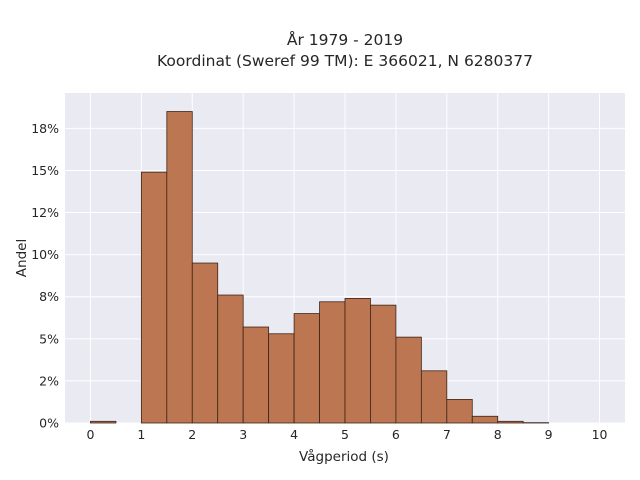 The image size is (640, 480). Describe the element at coordinates (447, 434) in the screenshot. I see `x-tick-label-7: 7` at that location.